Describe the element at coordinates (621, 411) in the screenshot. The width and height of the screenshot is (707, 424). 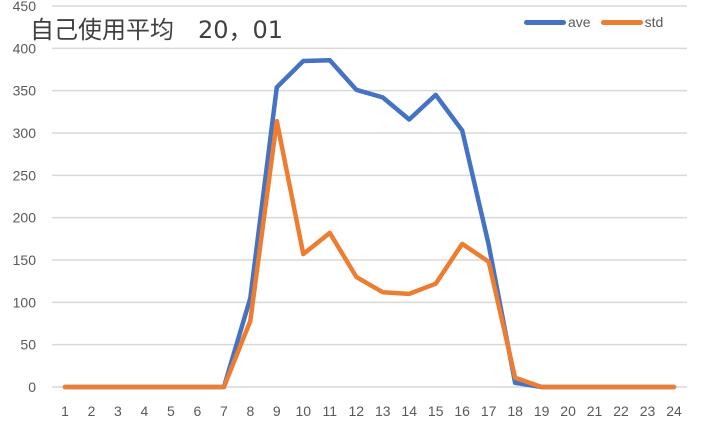
I see `x-tick-label: 22` at that location.